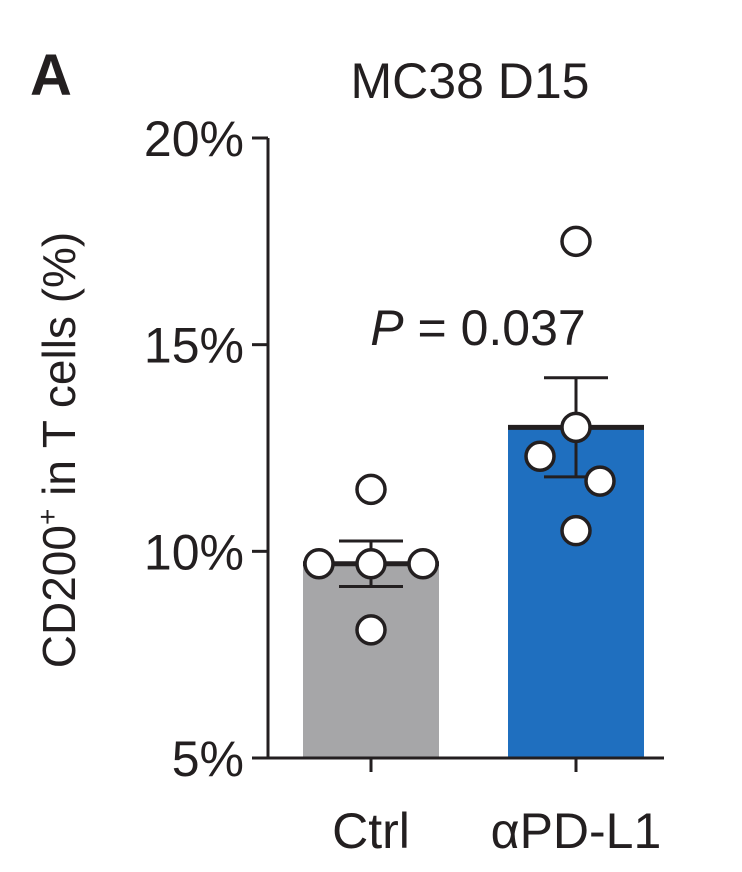 This screenshot has width=742, height=872. Describe the element at coordinates (387, 328) in the screenshot. I see `p-symbol: P` at that location.